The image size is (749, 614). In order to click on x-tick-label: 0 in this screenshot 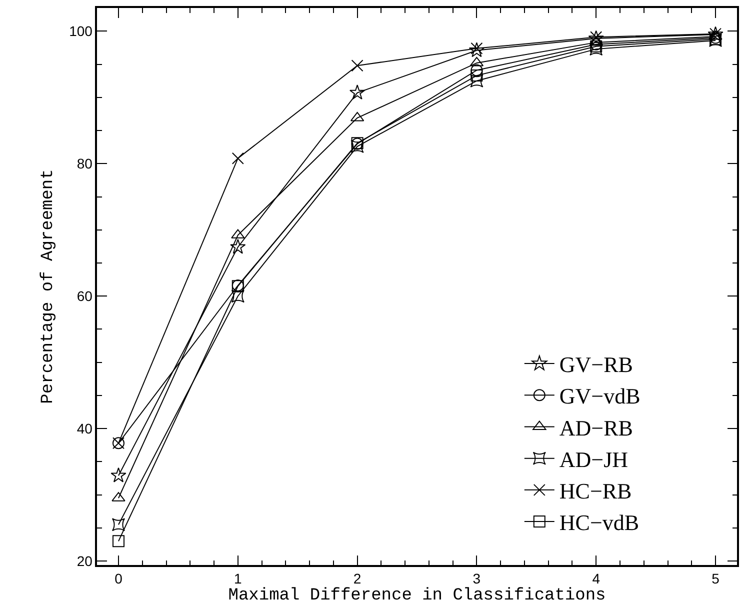, I will do `click(118, 578)`.